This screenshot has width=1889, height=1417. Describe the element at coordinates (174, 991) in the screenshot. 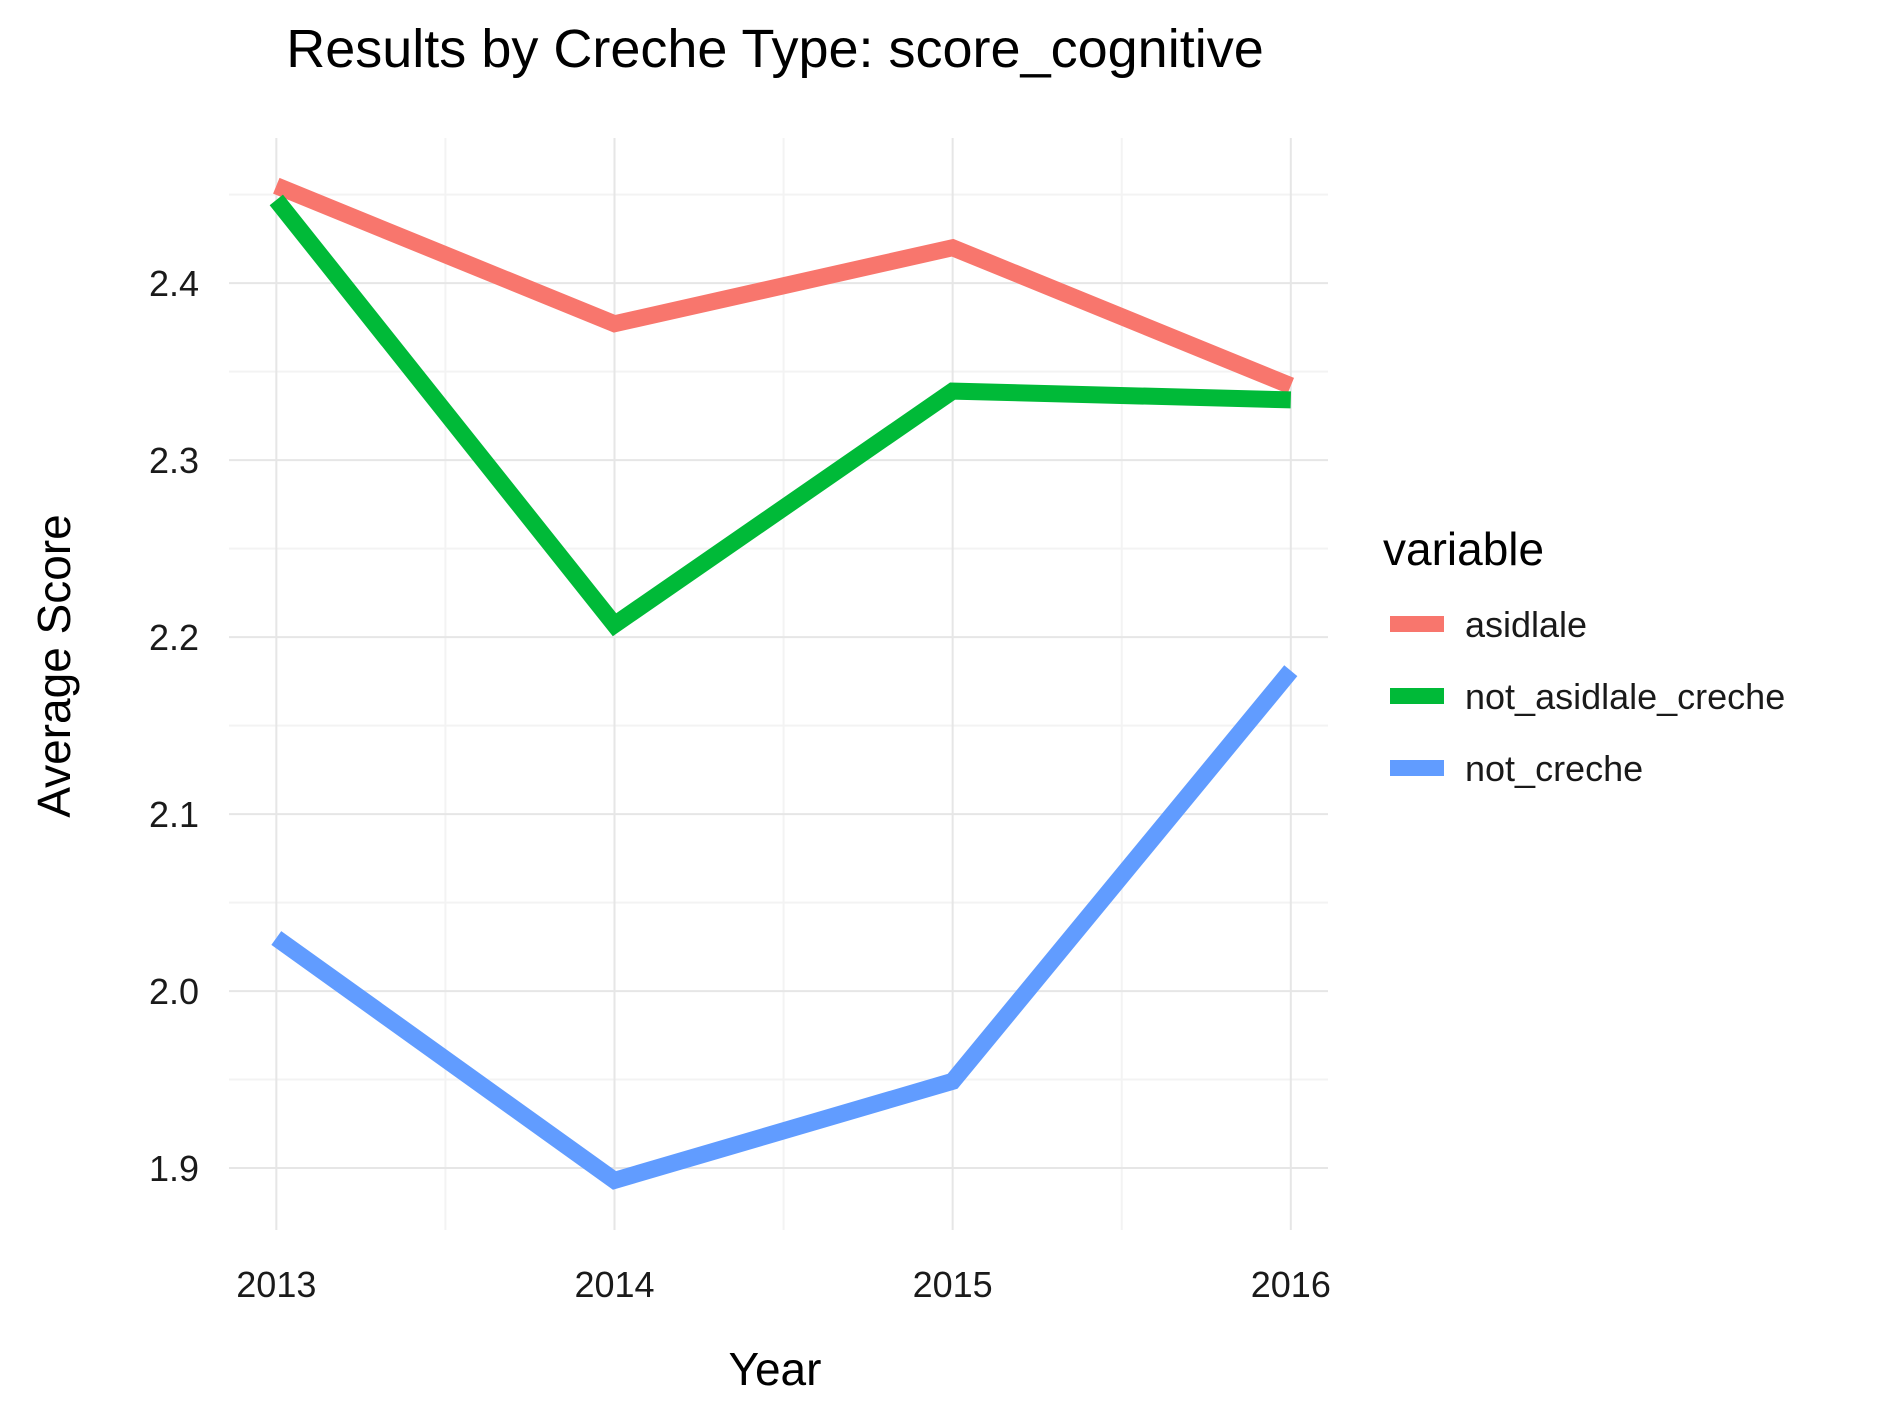

I see `y-tick-label: 2.0` at that location.